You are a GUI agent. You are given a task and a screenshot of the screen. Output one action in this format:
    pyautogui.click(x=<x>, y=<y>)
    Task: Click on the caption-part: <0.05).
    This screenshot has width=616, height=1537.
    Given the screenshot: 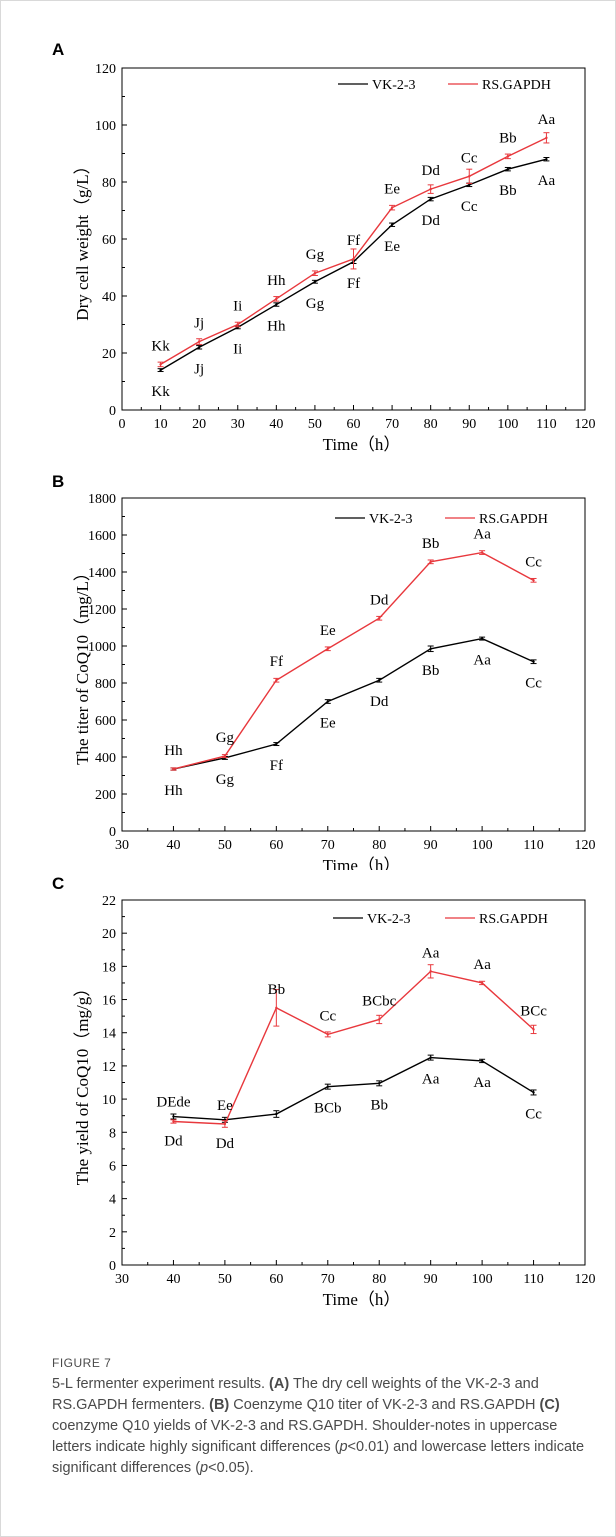 What is the action you would take?
    pyautogui.click(x=231, y=1468)
    